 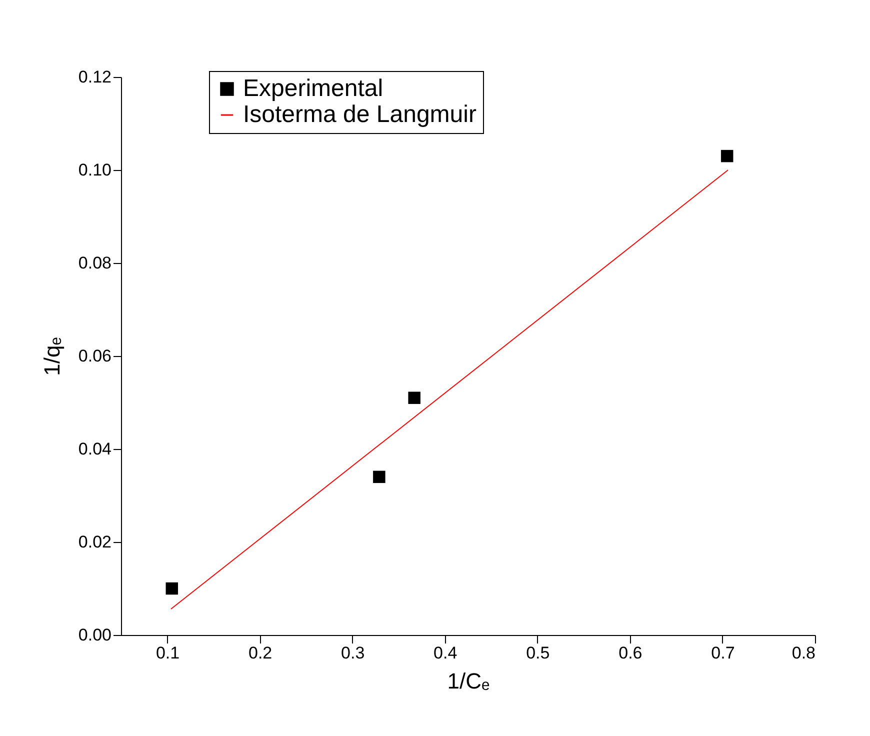 I want to click on y-tick-label: 0.04, so click(x=95, y=449).